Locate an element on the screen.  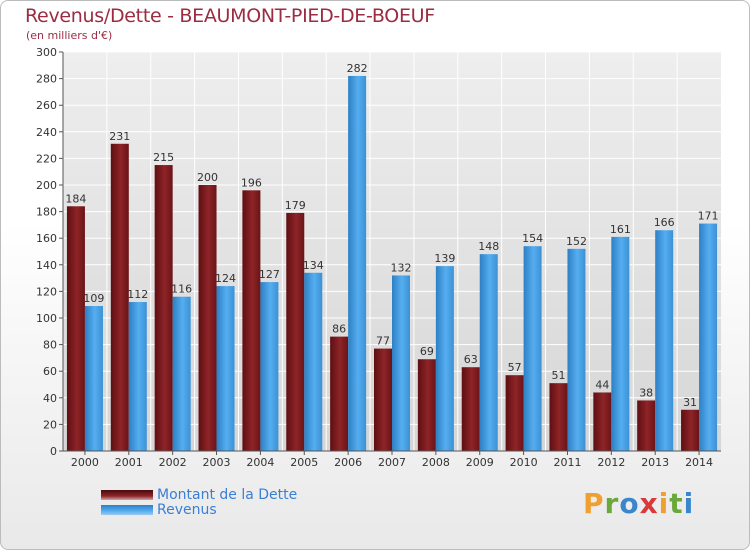
logo-letter: x is located at coordinates (649, 503).